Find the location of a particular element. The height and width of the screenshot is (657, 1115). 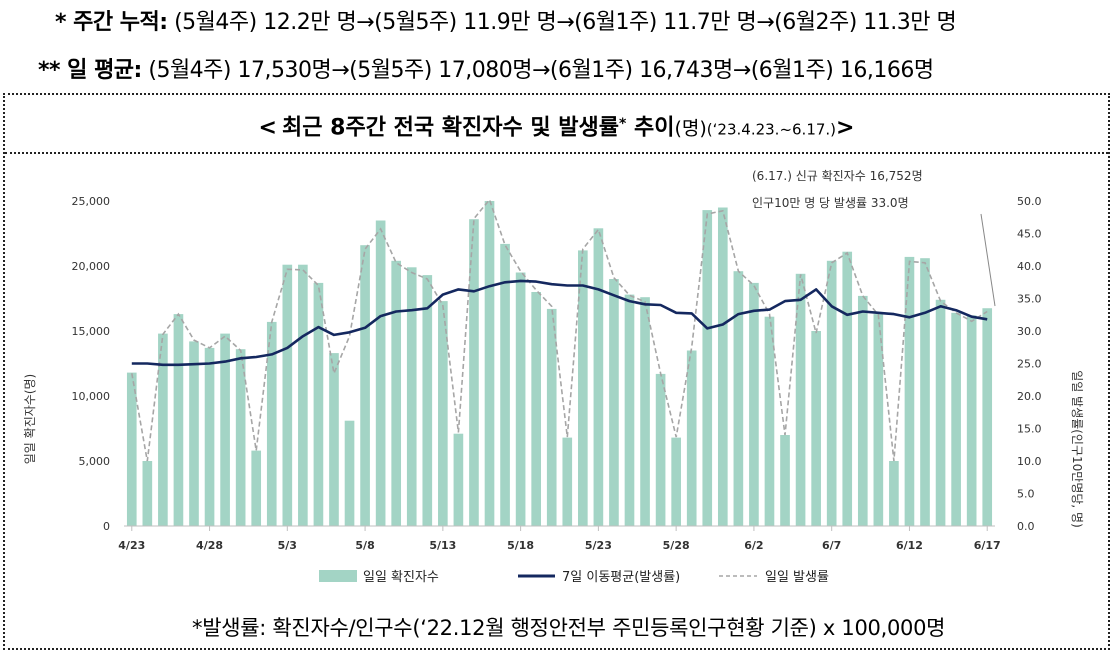

x-tick-label: 5/3 is located at coordinates (287, 545).